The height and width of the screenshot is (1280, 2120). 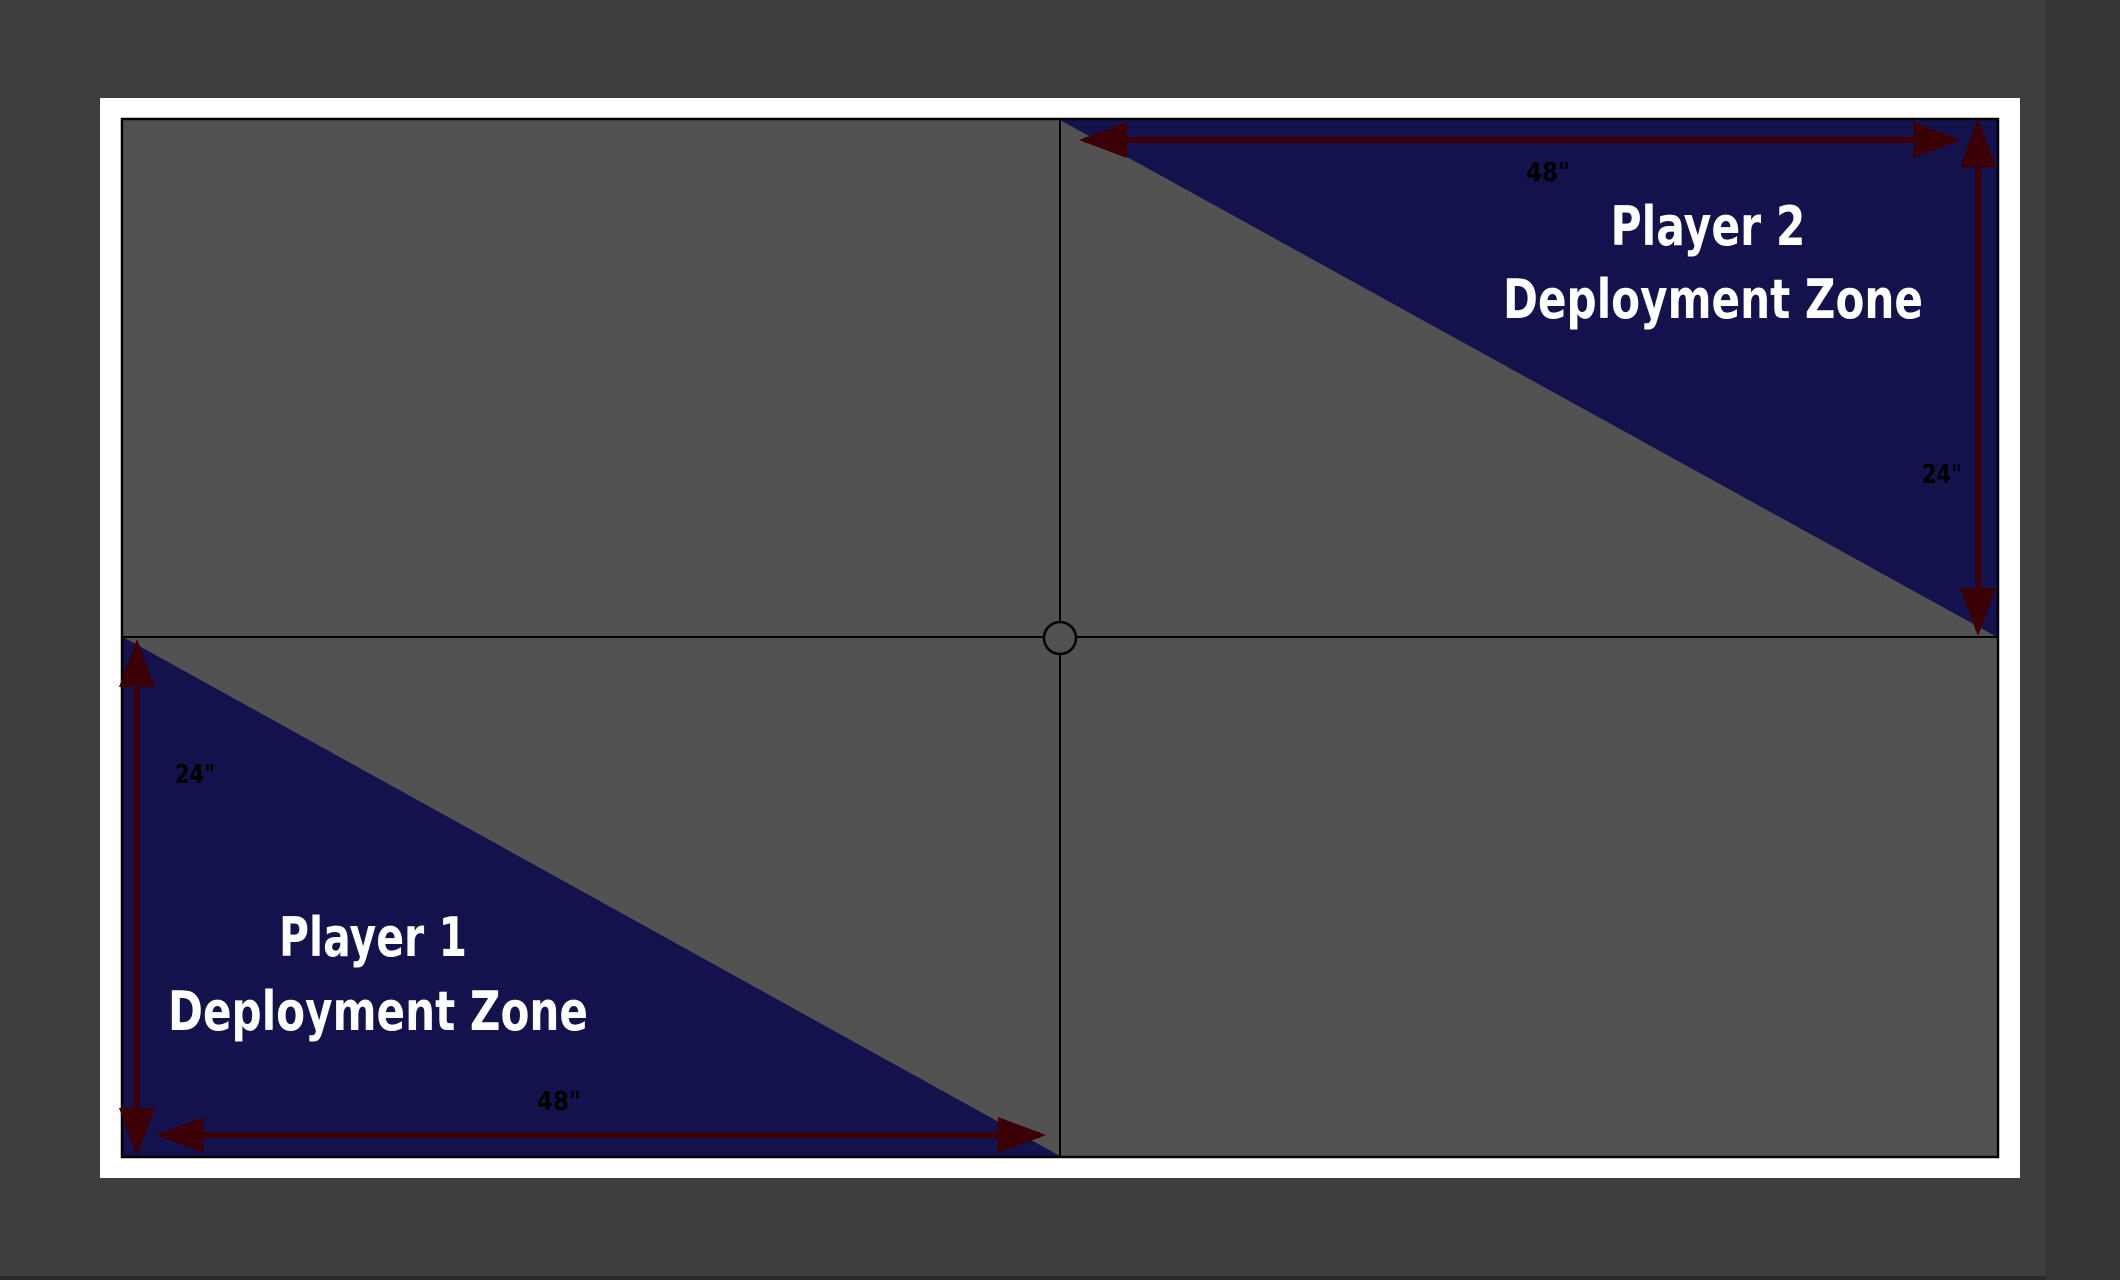 What do you see at coordinates (1942, 475) in the screenshot?
I see `player2-height-label: 24"` at bounding box center [1942, 475].